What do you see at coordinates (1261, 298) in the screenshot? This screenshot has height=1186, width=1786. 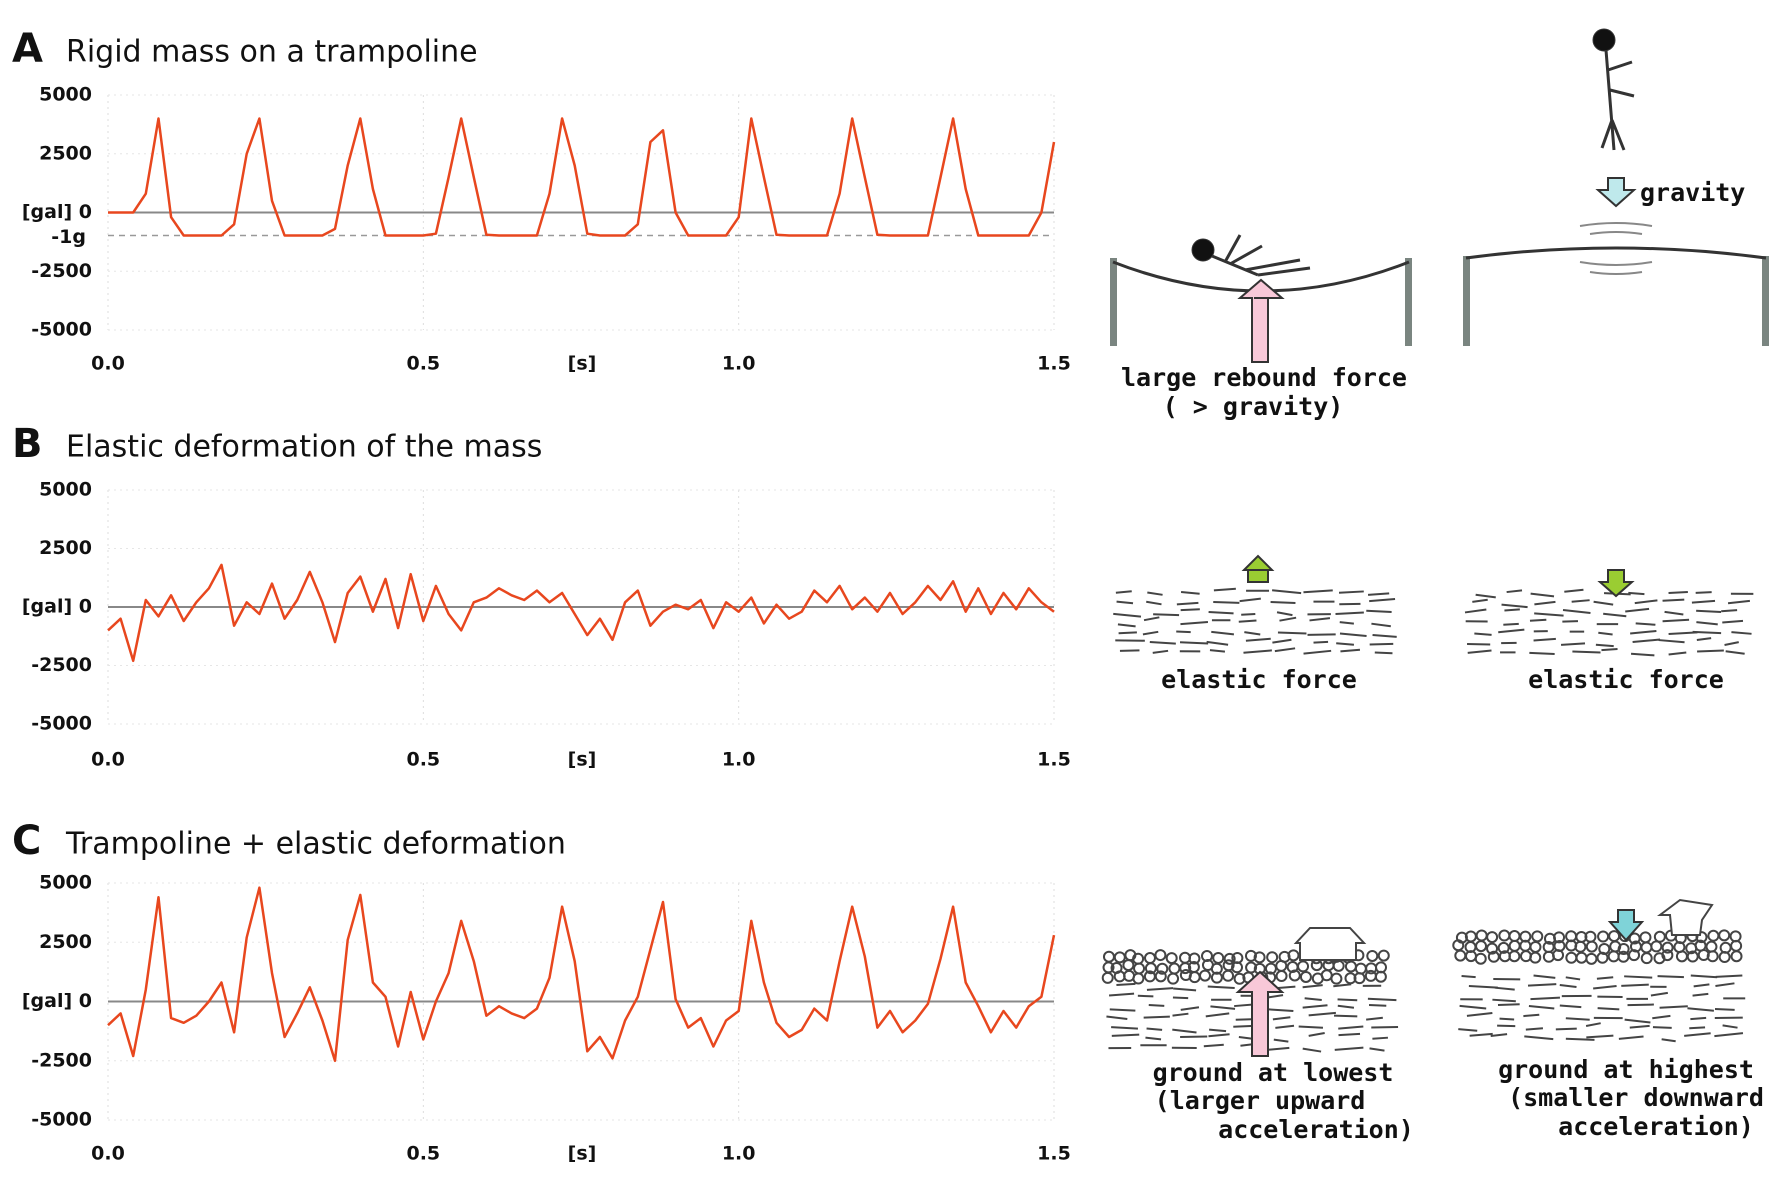 I see `trampoline-sag` at bounding box center [1261, 298].